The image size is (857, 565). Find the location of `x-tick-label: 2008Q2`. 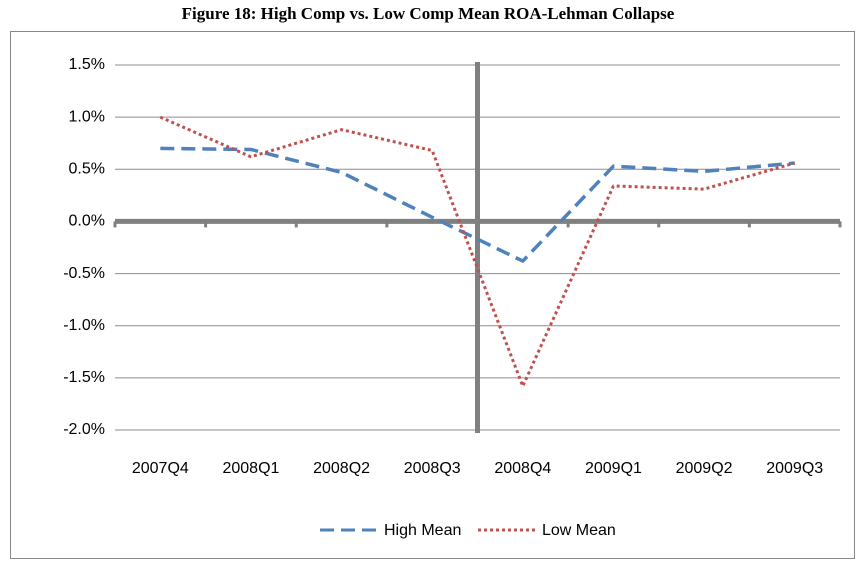

x-tick-label: 2008Q2 is located at coordinates (341, 468).